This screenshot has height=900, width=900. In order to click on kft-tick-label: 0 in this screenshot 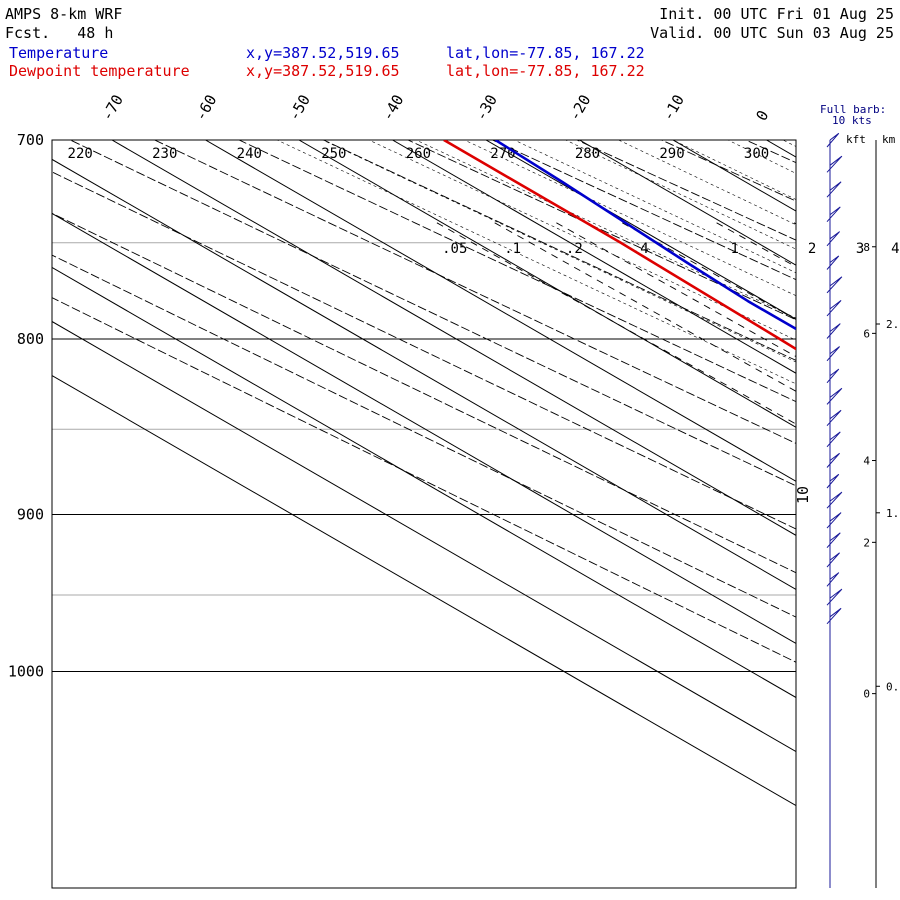, I will do `click(866, 694)`.